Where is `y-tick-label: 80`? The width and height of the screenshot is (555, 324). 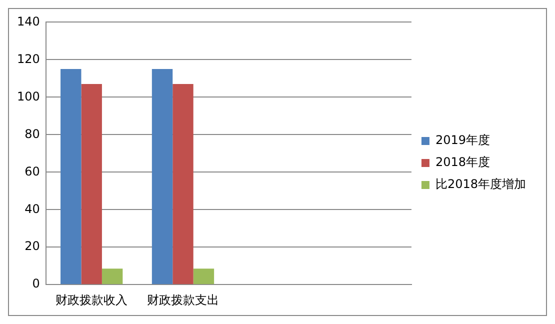
y-tick-label: 80 is located at coordinates (32, 133).